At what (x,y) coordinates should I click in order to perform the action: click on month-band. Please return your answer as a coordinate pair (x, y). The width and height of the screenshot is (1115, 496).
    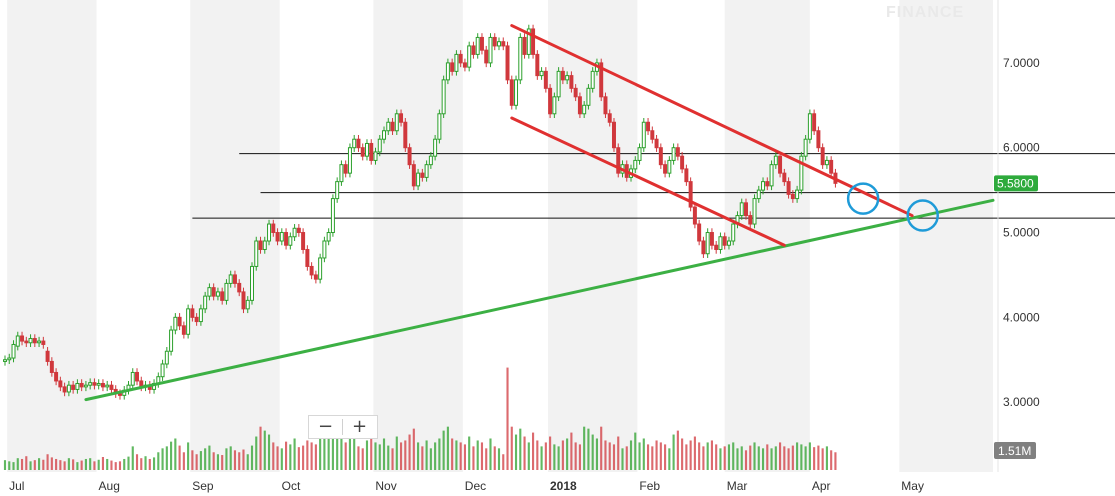
    Looking at the image, I should click on (52, 236).